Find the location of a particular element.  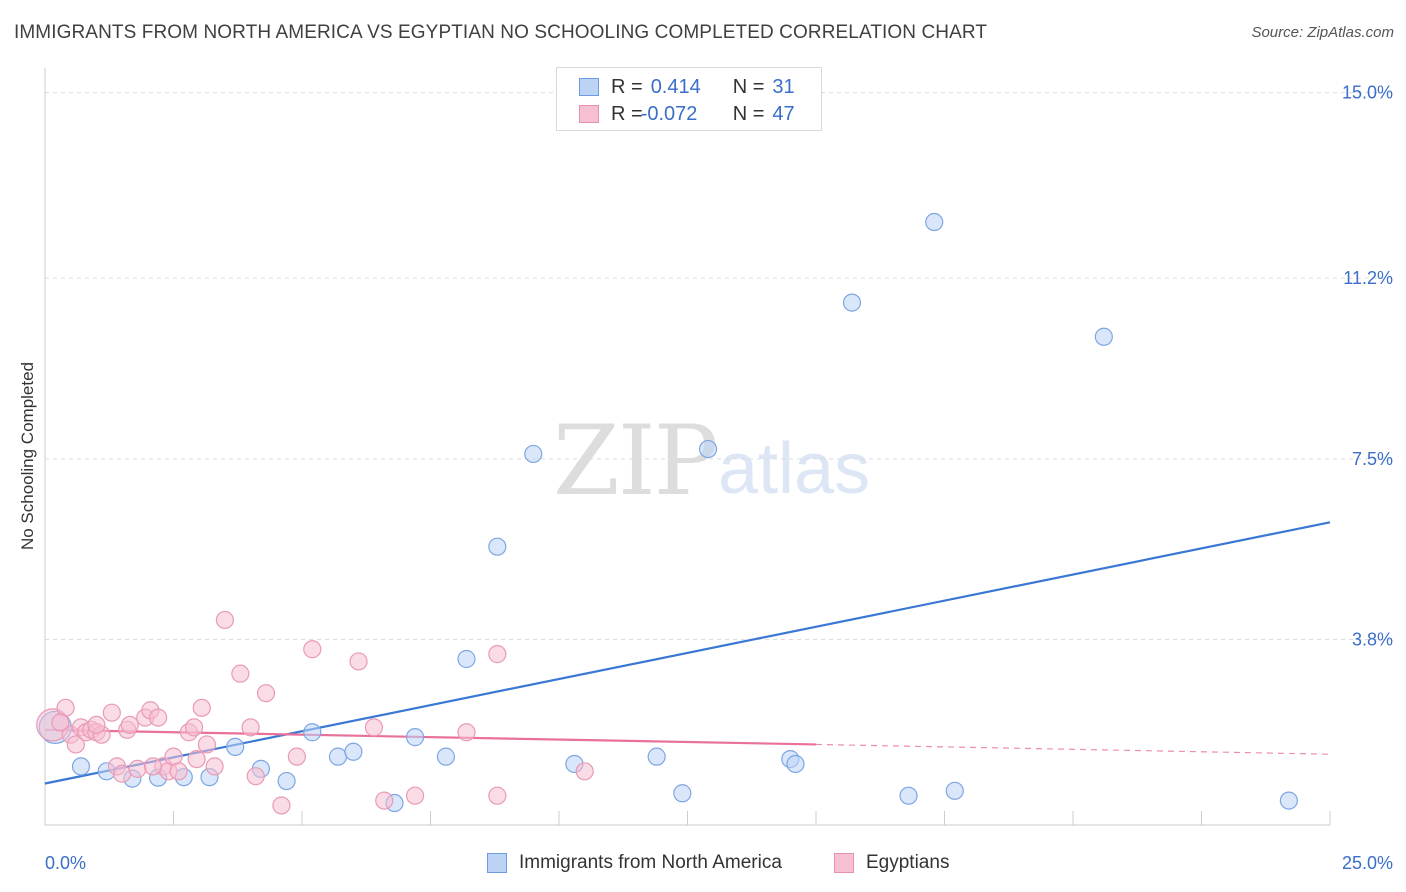

y-tick-label: 15.0% is located at coordinates (1367, 93).